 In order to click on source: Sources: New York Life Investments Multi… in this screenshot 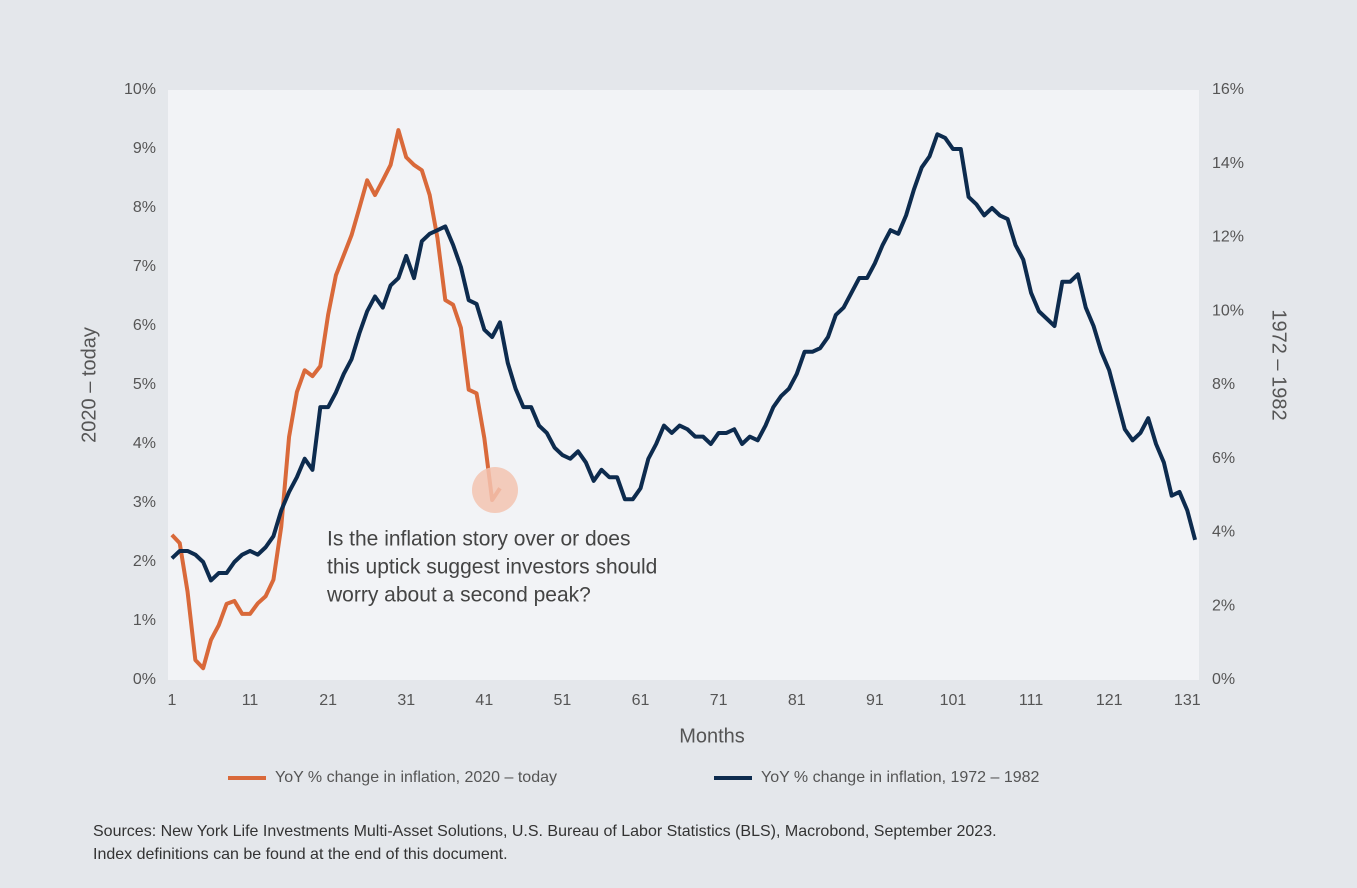, I will do `click(545, 831)`.